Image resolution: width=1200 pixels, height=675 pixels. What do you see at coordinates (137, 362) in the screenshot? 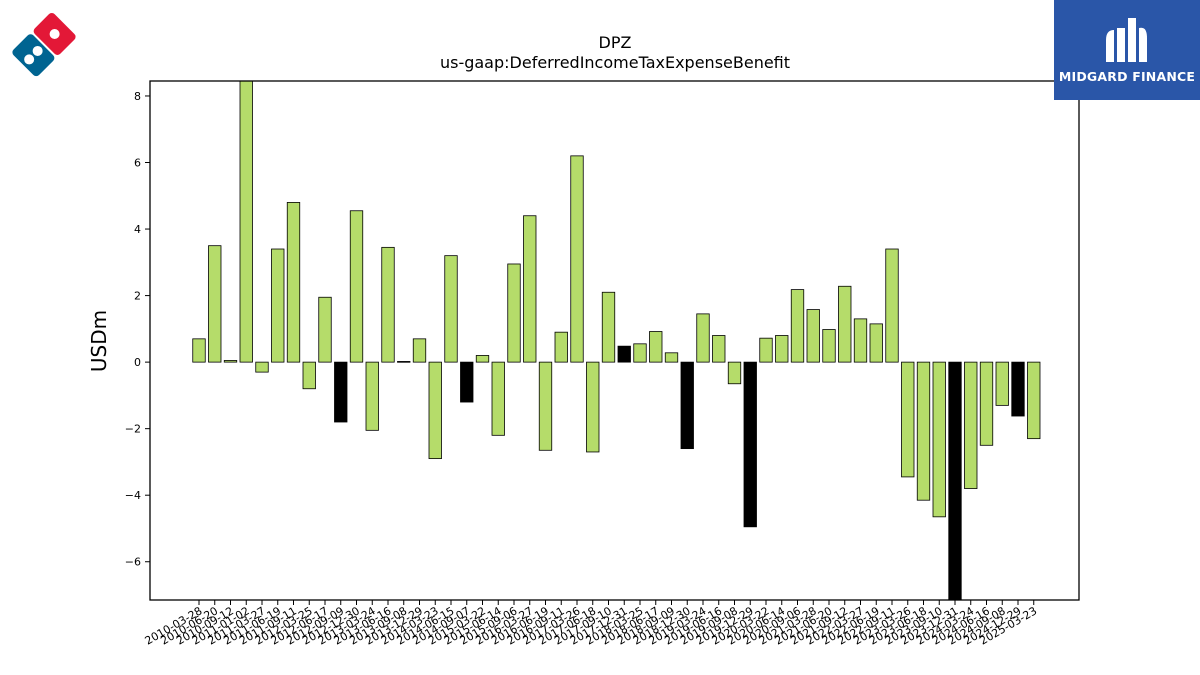
I see `y-tick-label: 0` at bounding box center [137, 362].